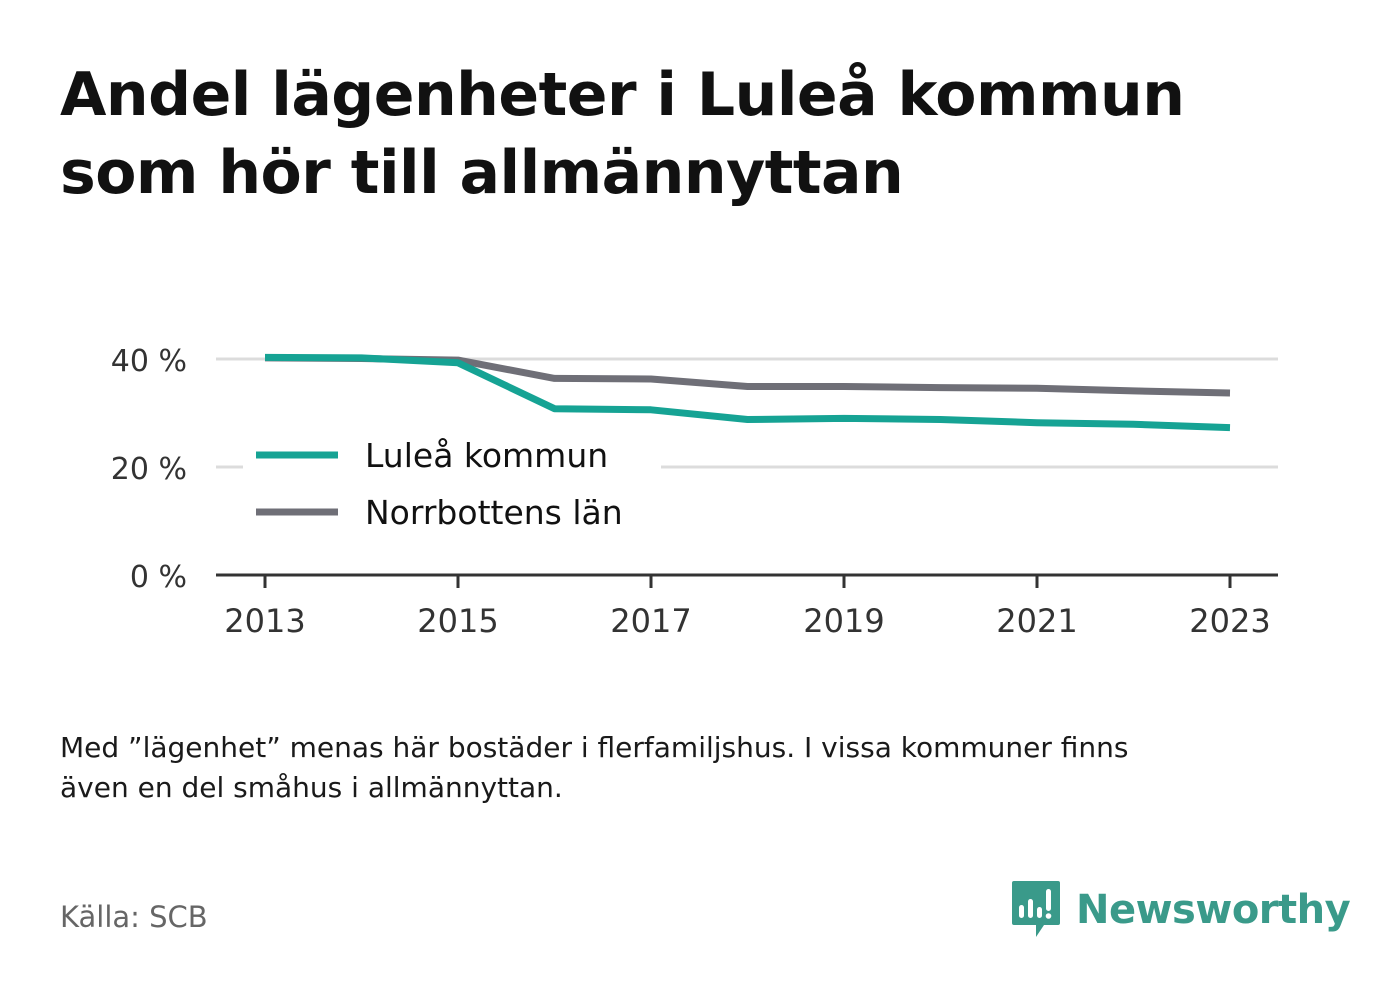 The width and height of the screenshot is (1382, 999). What do you see at coordinates (843, 621) in the screenshot?
I see `x-tick-label: 2019` at bounding box center [843, 621].